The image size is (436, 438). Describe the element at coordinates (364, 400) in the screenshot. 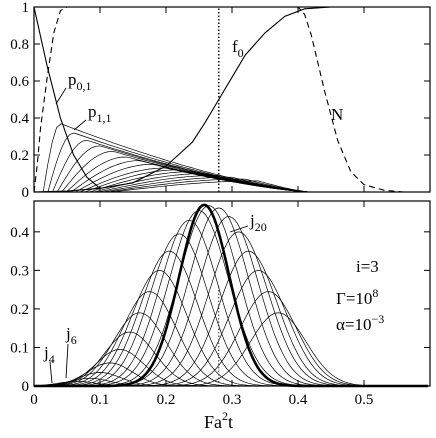

I see `x-tick-label-5: 0.5` at that location.